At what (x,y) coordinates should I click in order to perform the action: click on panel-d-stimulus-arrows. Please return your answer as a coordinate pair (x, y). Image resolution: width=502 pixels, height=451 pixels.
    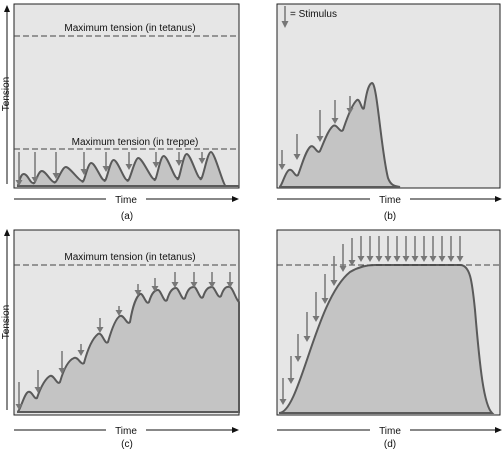
    Looking at the image, I should click on (371, 320).